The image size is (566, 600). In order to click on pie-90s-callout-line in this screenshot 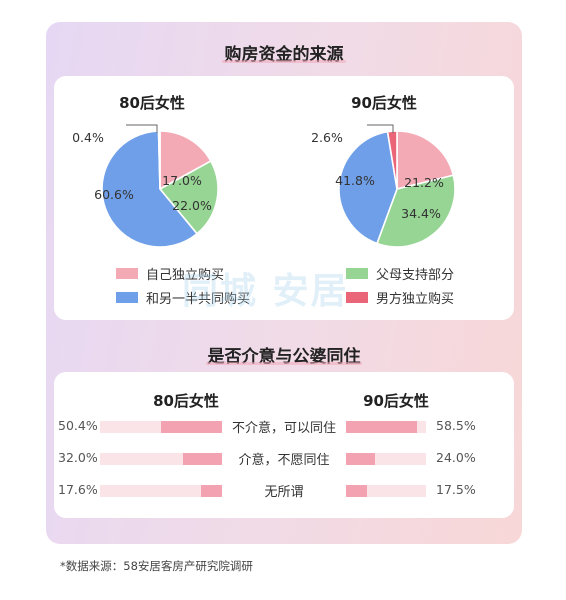, I will do `click(380, 128)`.